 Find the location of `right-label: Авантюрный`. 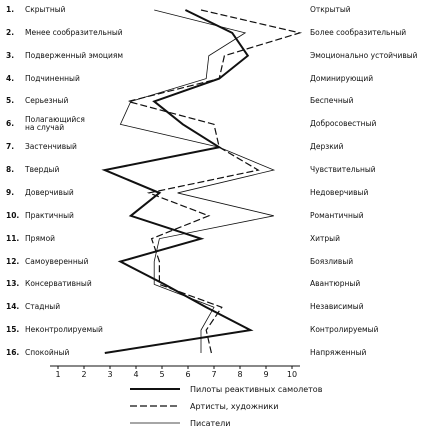

right-label: Авантюрный is located at coordinates (335, 284).